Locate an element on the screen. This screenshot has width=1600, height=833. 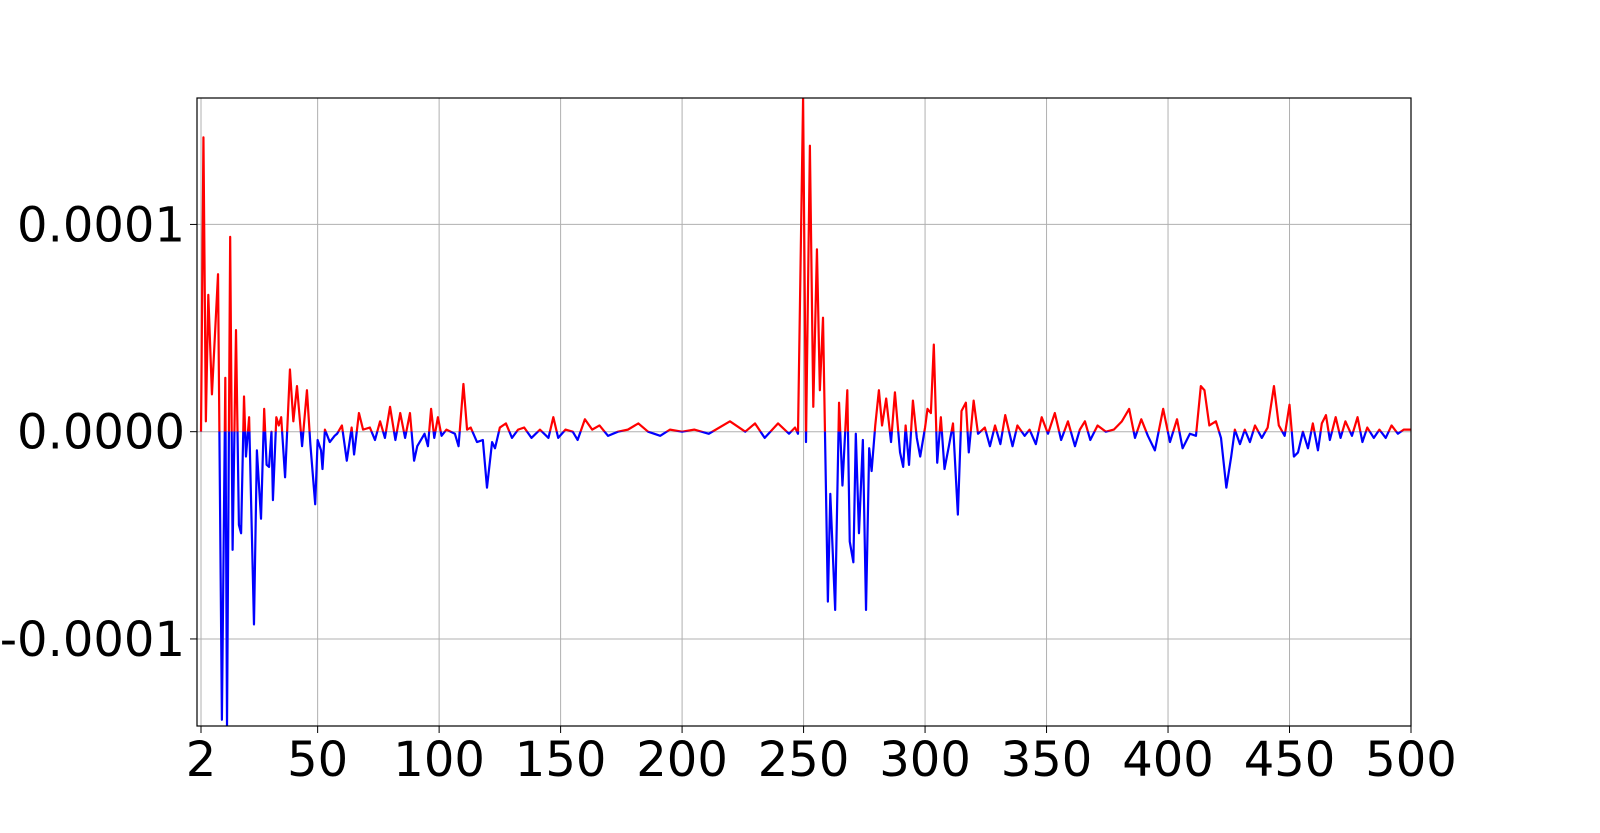
x-tick-label: 50 is located at coordinates (317, 760).